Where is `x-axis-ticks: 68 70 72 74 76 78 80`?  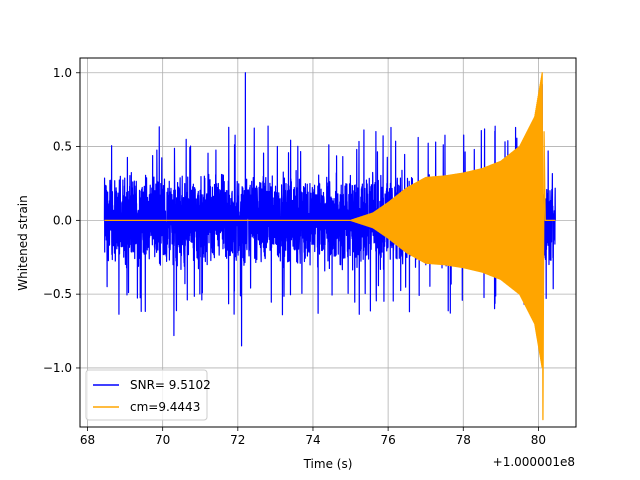
x-axis-ticks: 68 70 72 74 76 78 80 is located at coordinates (313, 437).